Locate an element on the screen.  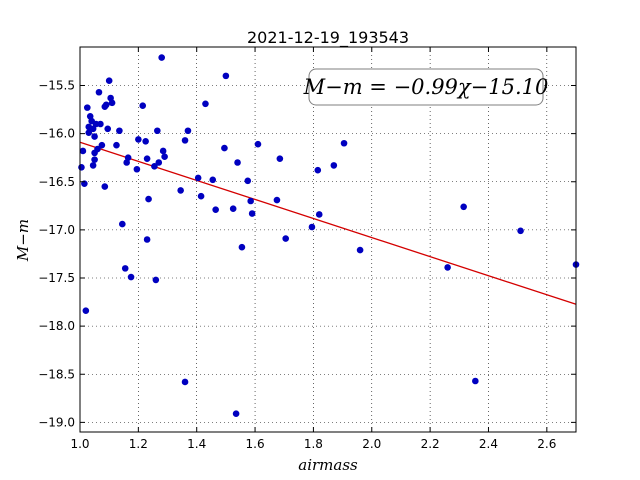
y-tick-label: −16.5 is located at coordinates (56, 182).